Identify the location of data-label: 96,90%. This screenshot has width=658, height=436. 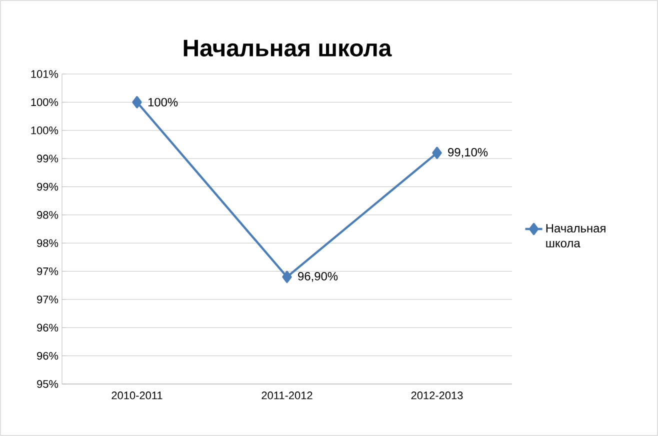
(318, 277).